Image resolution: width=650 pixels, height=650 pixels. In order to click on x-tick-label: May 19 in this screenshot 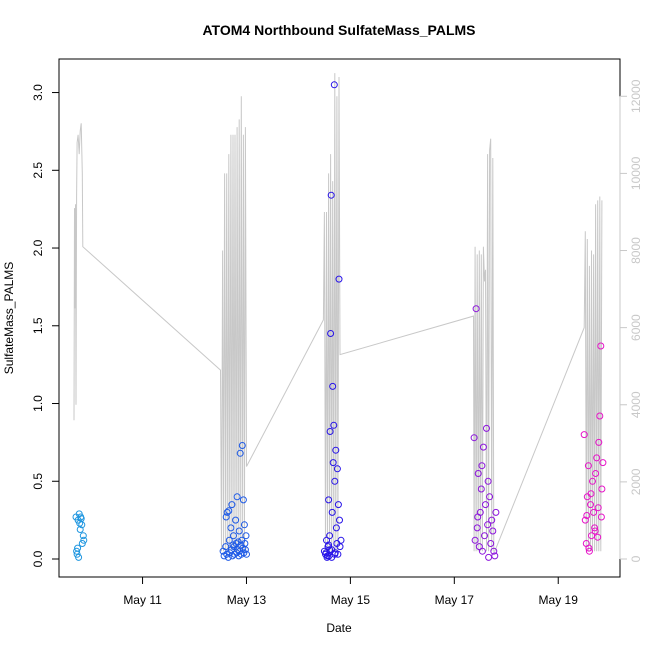, I will do `click(559, 600)`.